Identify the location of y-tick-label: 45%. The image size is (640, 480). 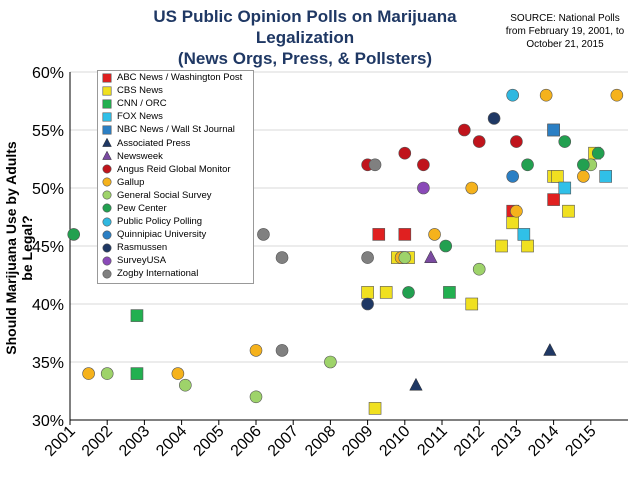
(48, 247).